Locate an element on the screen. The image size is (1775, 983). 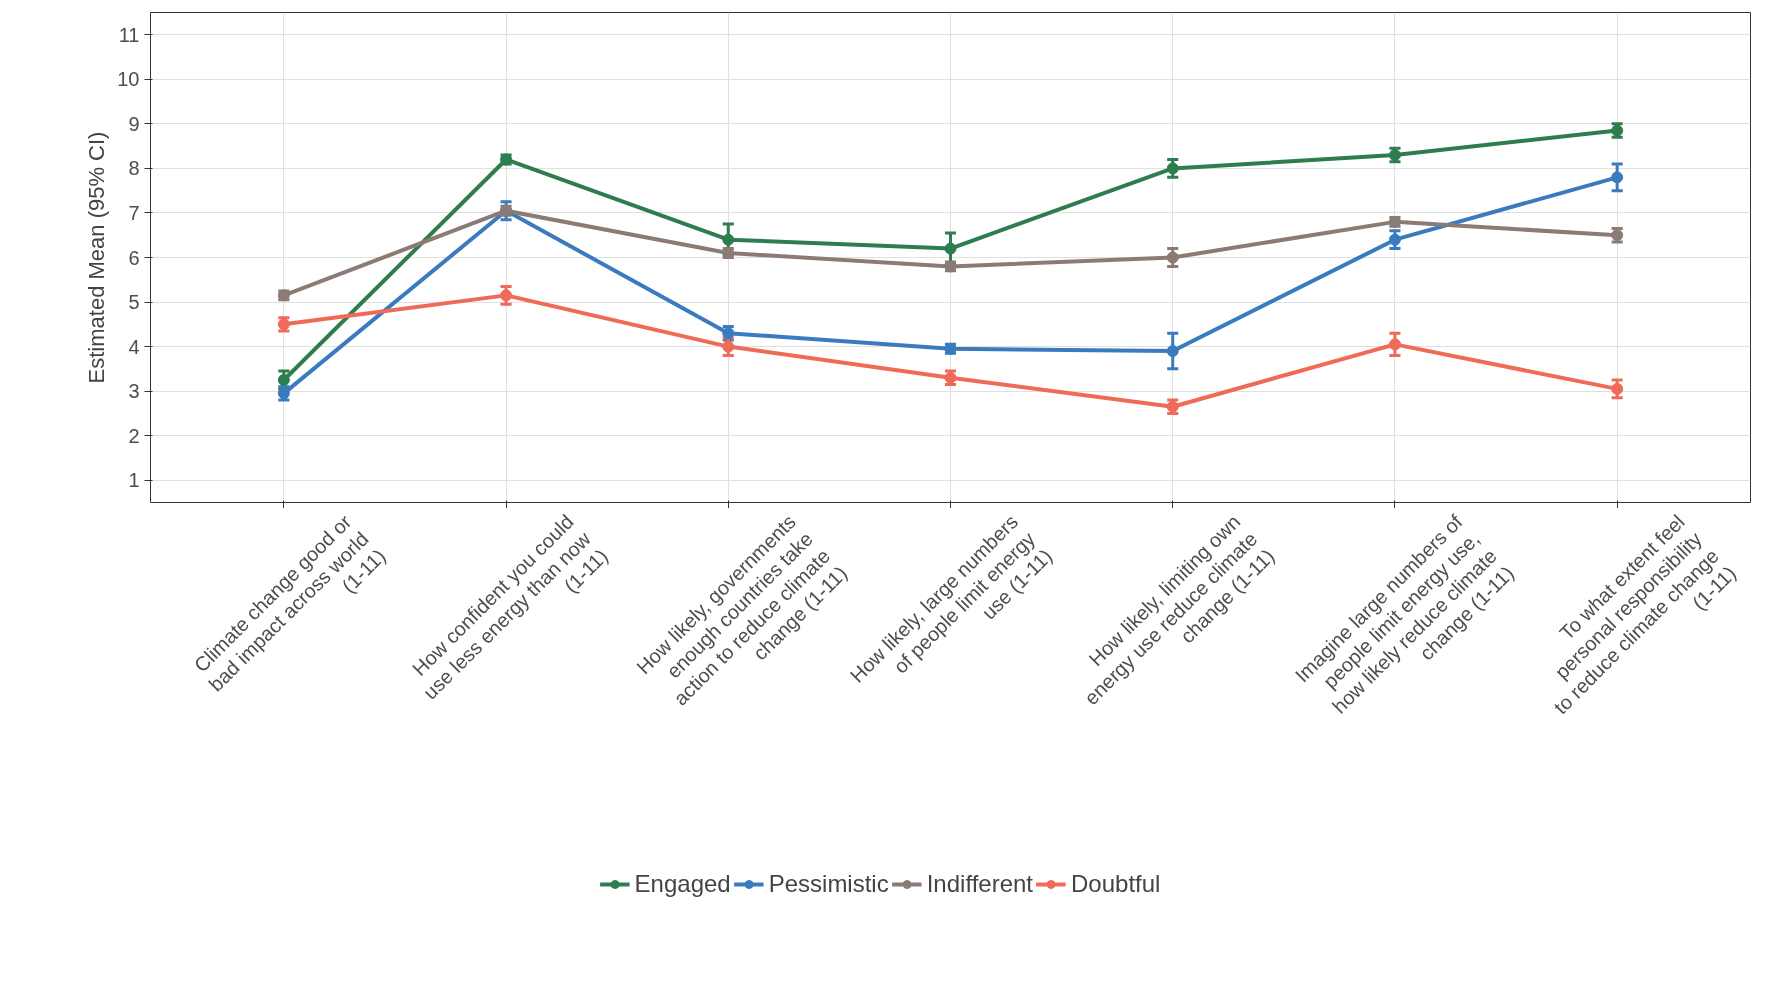
y-tick-label: 10 is located at coordinates (128, 79).